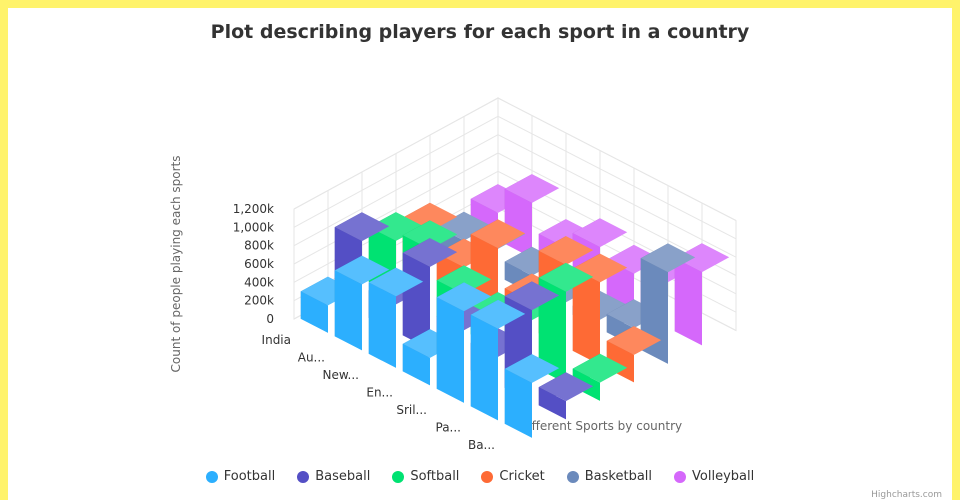 The image size is (960, 500). Describe the element at coordinates (176, 264) in the screenshot. I see `y-axis-title: Count of people playing each sports` at that location.